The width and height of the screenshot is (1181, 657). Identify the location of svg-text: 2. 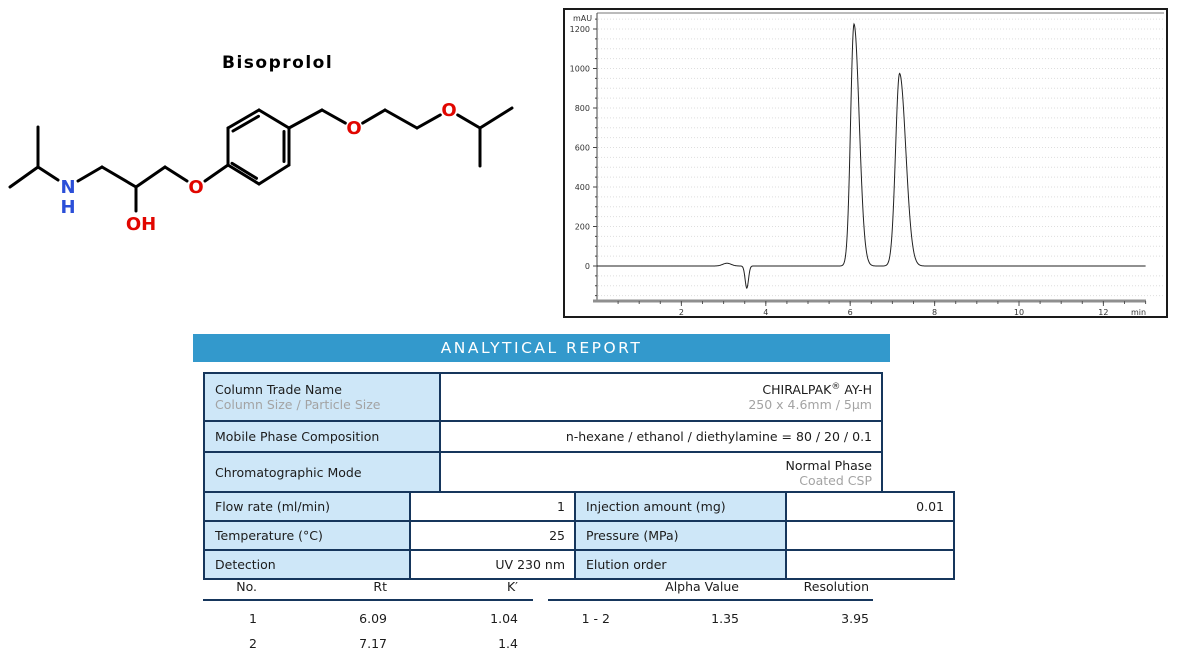
(681, 312).